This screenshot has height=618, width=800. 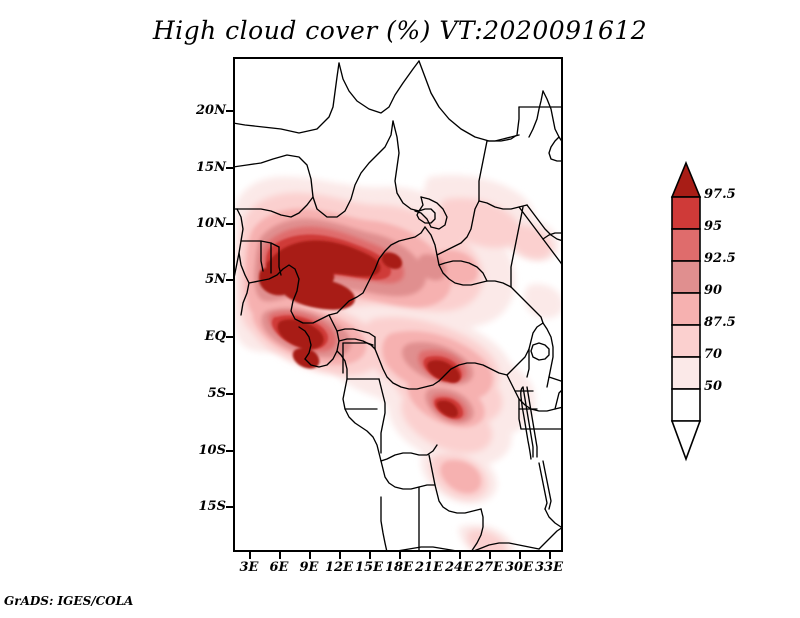 I want to click on y-tick-label: EQ, so click(x=215, y=336).